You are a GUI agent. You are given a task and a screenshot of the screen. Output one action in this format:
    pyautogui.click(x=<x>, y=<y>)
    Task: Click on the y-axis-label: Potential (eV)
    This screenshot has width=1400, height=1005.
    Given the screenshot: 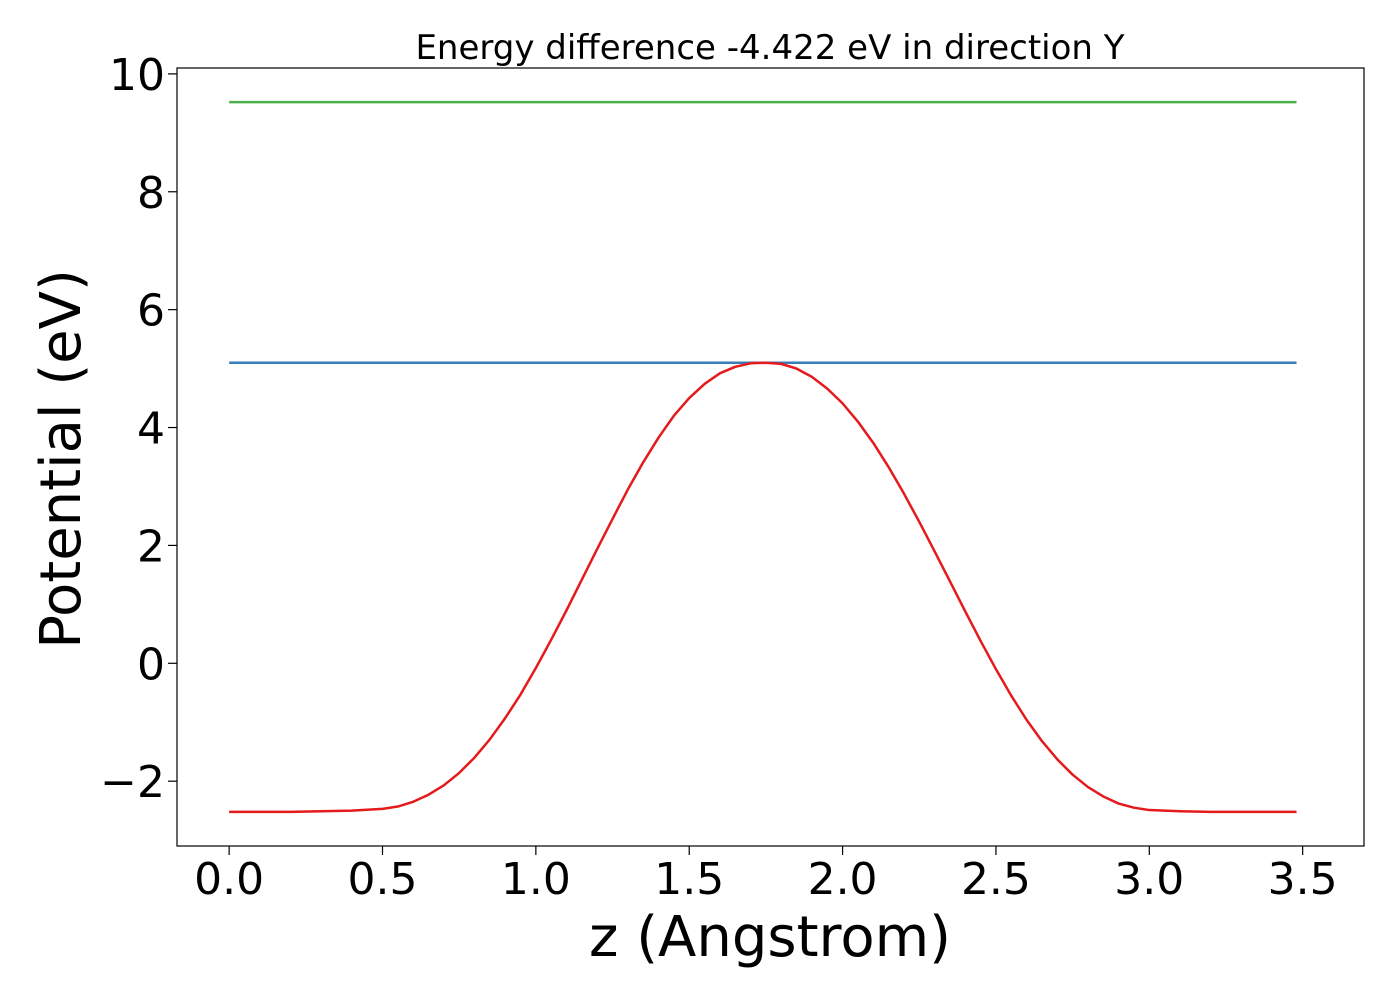 What is the action you would take?
    pyautogui.click(x=61, y=459)
    